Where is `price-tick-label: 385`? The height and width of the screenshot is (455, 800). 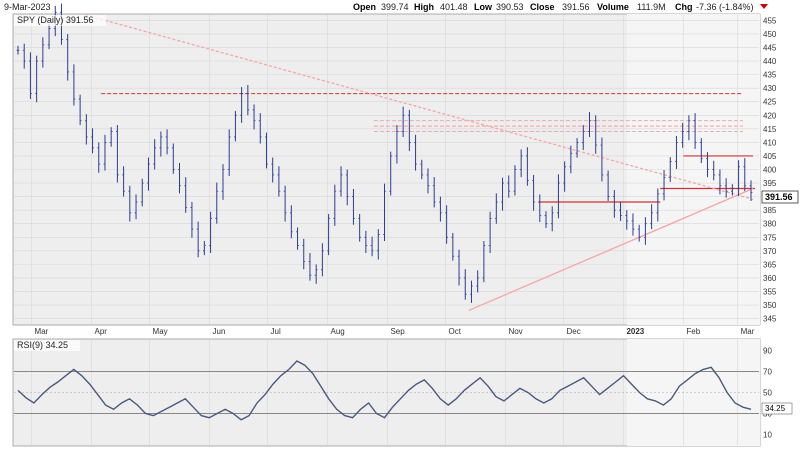 price-tick-label: 385 is located at coordinates (770, 210).